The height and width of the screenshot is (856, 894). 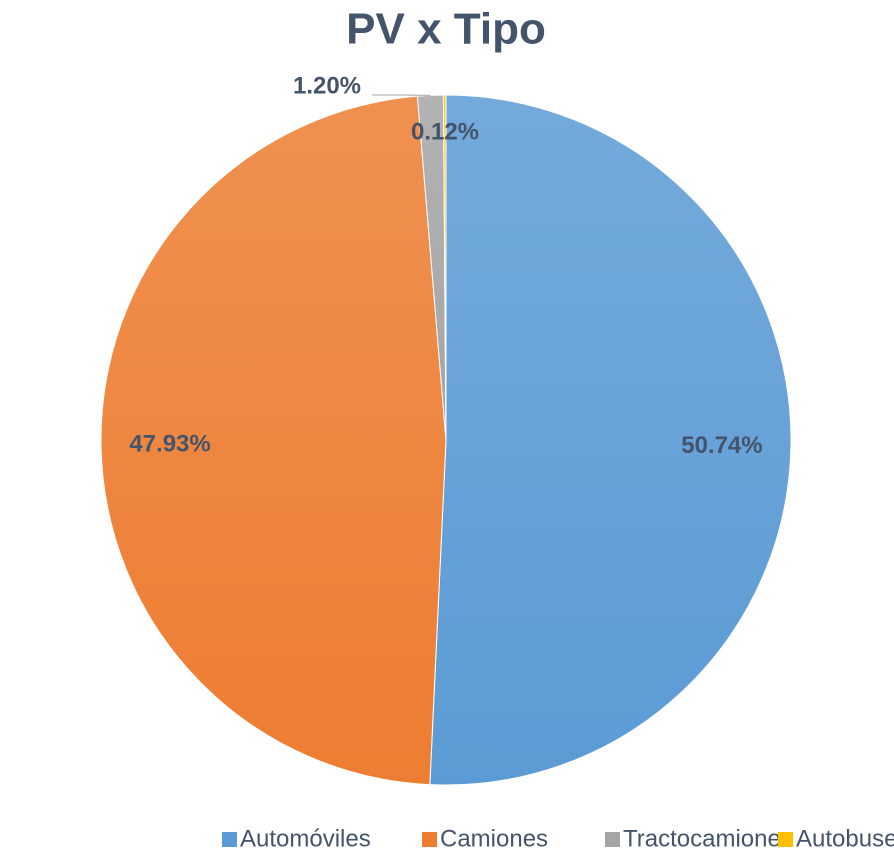 What do you see at coordinates (444, 267) in the screenshot?
I see `pie-slice` at bounding box center [444, 267].